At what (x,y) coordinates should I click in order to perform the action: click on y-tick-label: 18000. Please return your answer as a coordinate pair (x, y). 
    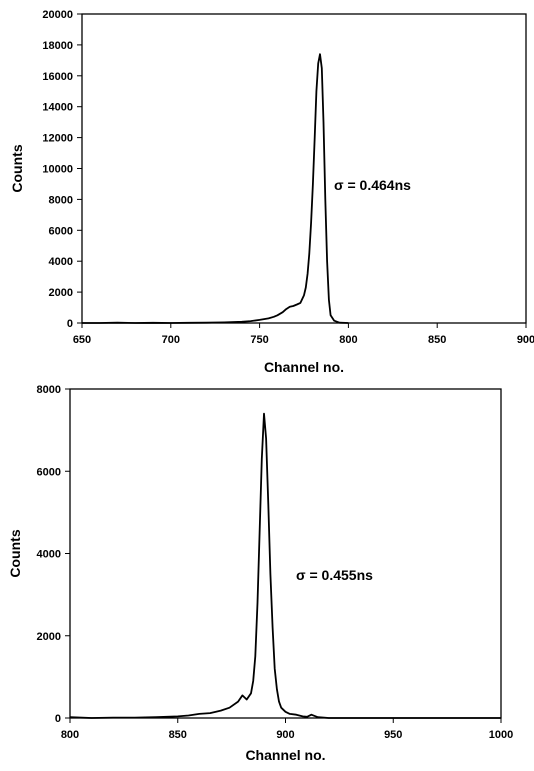
    Looking at the image, I should click on (57, 46).